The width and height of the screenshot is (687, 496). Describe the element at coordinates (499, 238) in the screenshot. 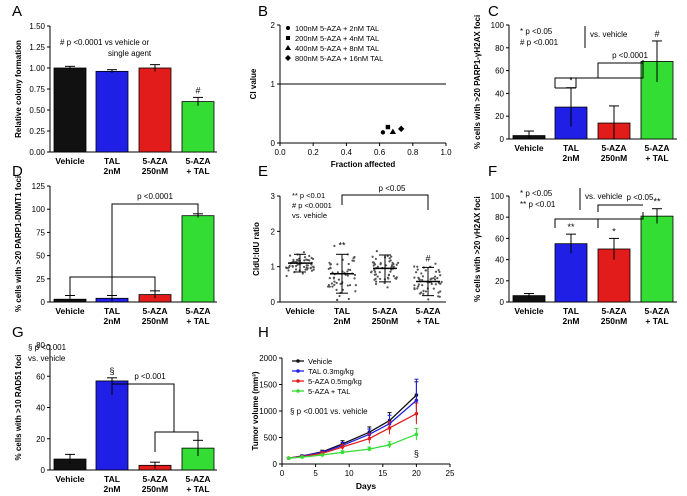

I see `y-tick-label: 60` at that location.